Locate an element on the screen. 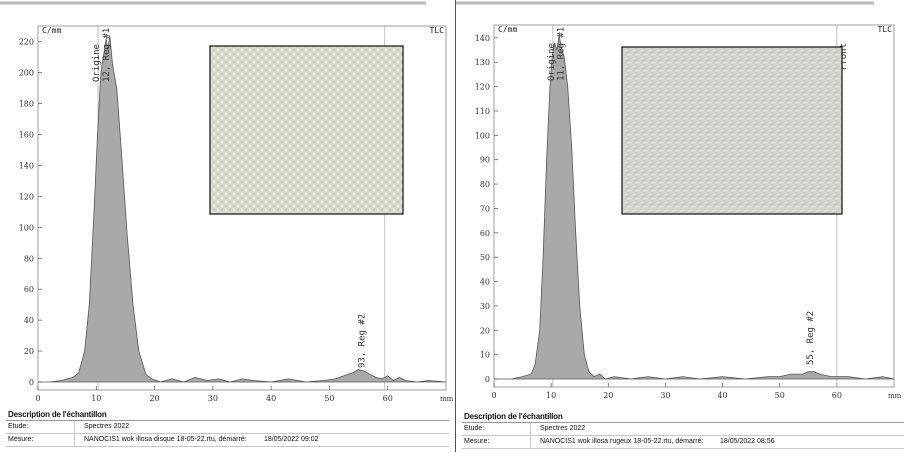 The width and height of the screenshot is (910, 453). y-tick-label: 180 is located at coordinates (26, 104).